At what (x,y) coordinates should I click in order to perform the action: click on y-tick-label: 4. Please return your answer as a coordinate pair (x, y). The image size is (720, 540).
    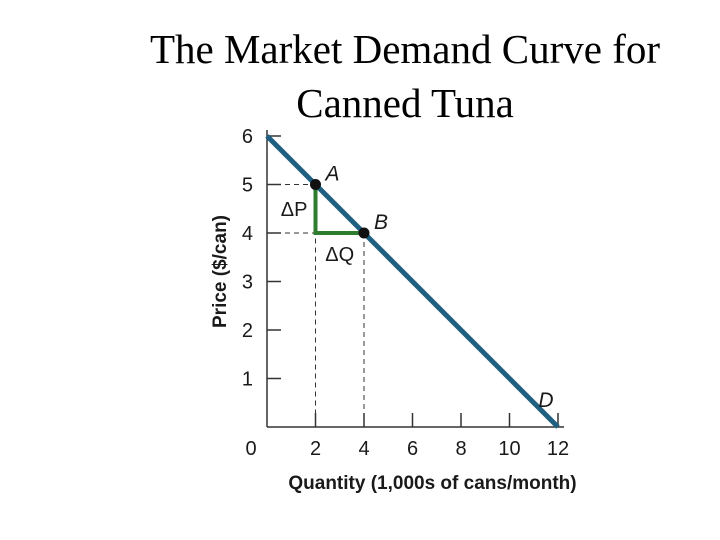
    Looking at the image, I should click on (247, 234).